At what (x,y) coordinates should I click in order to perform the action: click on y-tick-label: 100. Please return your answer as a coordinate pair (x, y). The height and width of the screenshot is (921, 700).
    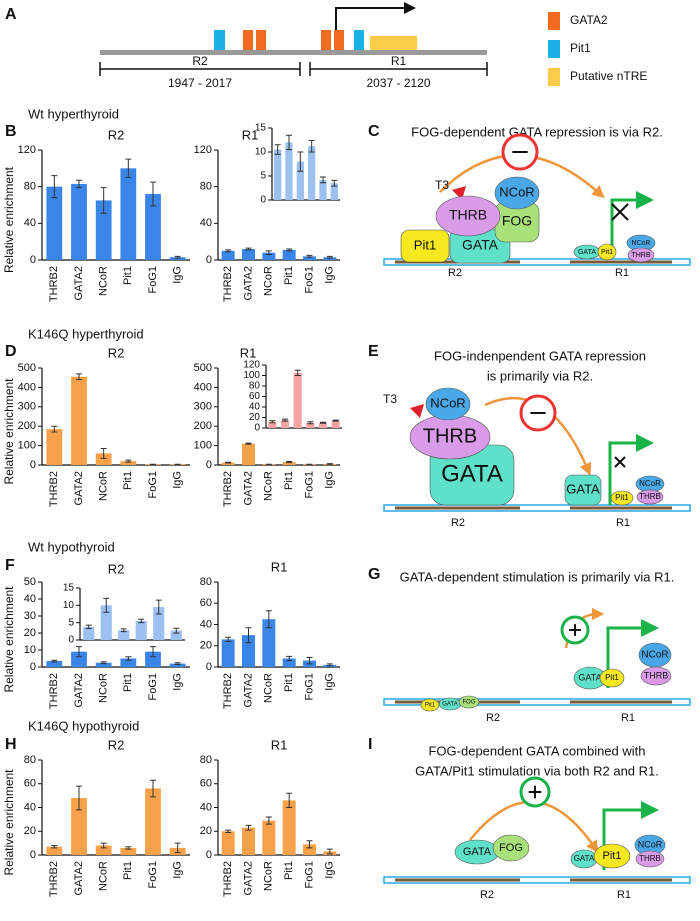
    Looking at the image, I should click on (251, 375).